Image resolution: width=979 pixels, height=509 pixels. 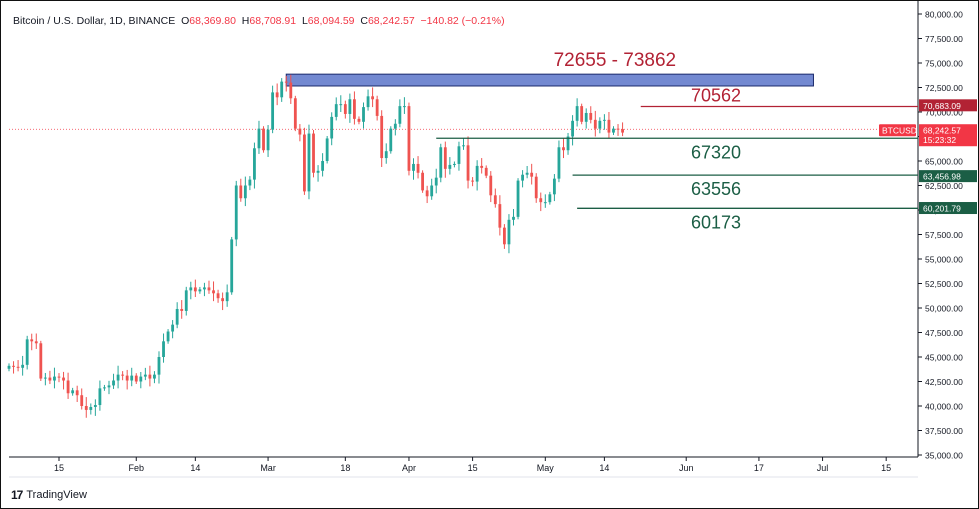 I want to click on y-tick-label: 35,000.00, so click(x=944, y=456).